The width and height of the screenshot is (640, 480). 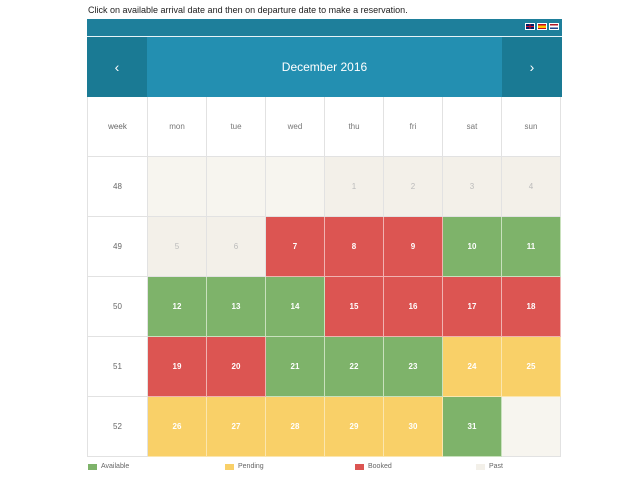 I want to click on legend-item: Pending, so click(x=244, y=466).